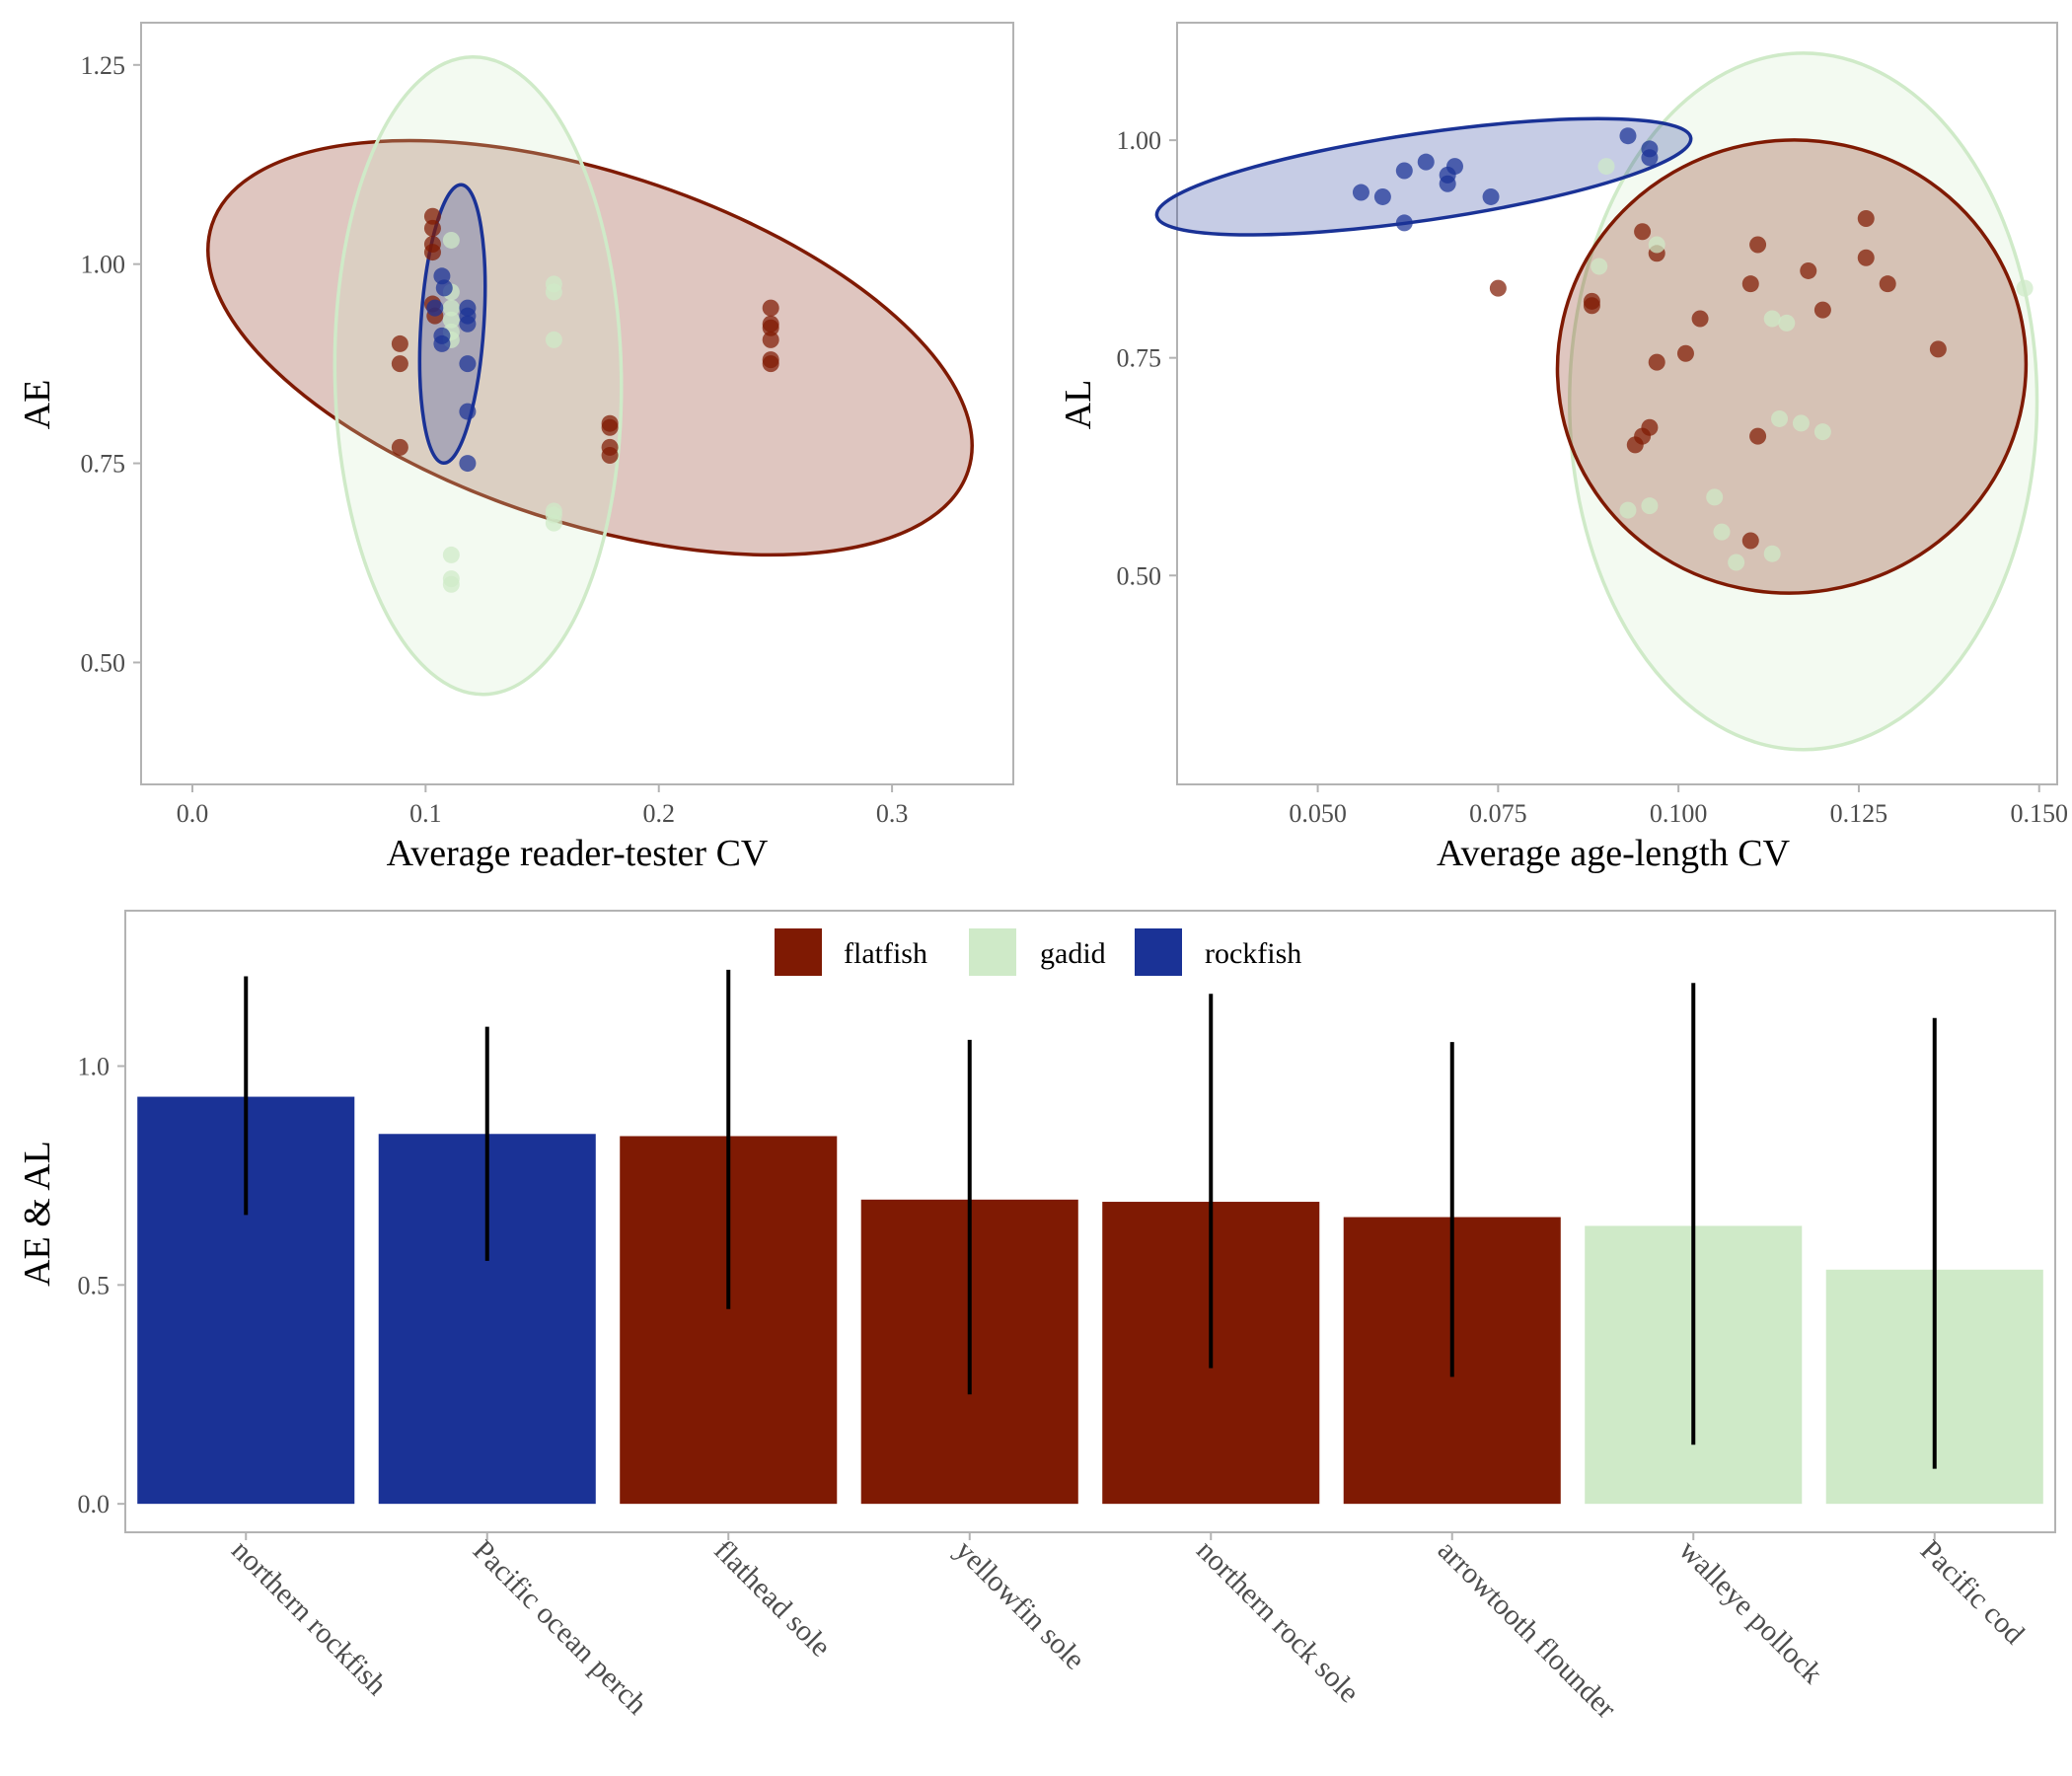 This screenshot has height=1776, width=2072. What do you see at coordinates (1973, 1593) in the screenshot?
I see `x-tick-label: Pacific cod` at bounding box center [1973, 1593].